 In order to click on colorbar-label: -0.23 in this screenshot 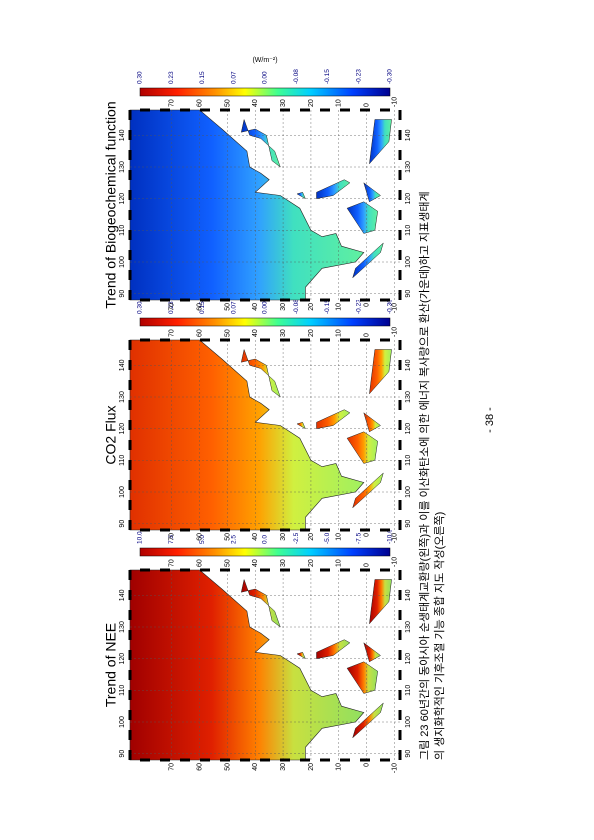, I will do `click(358, 306)`.